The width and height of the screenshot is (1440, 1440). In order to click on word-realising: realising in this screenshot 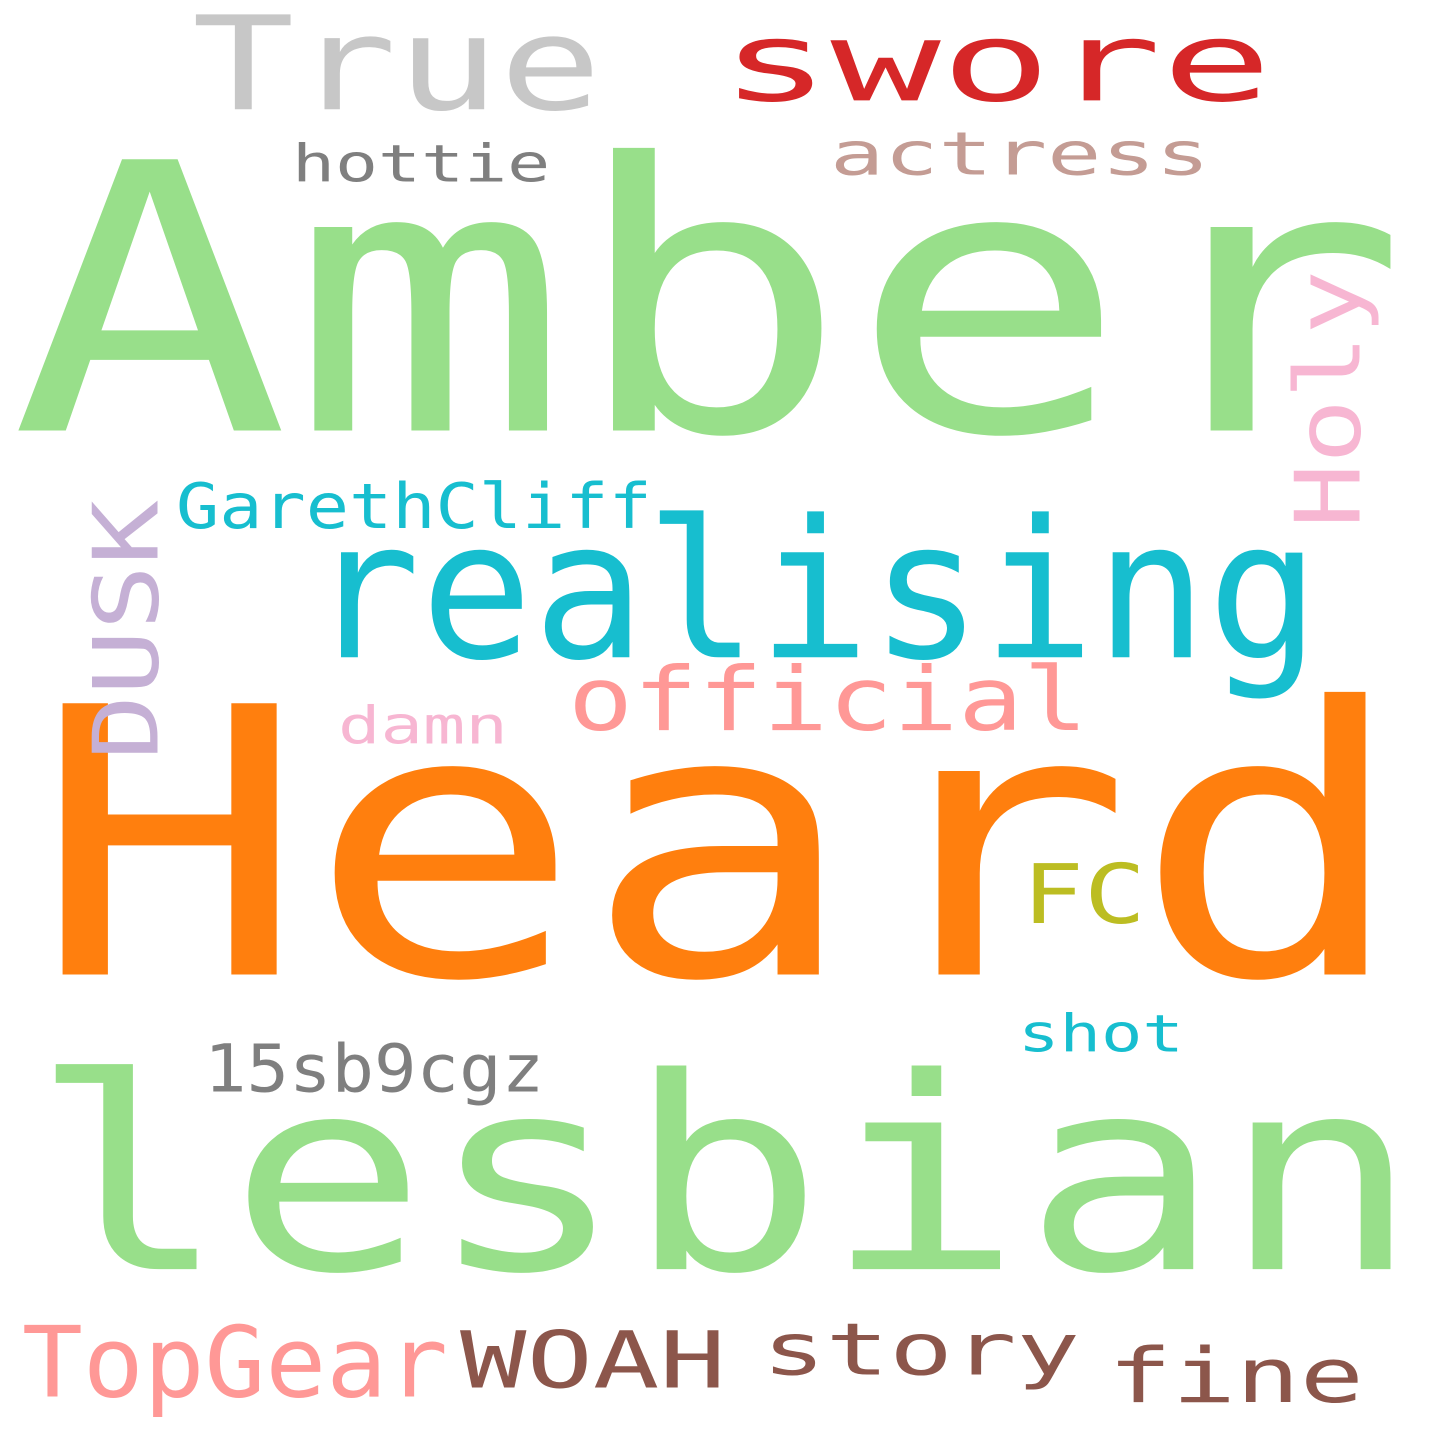, I will do `click(814, 591)`.